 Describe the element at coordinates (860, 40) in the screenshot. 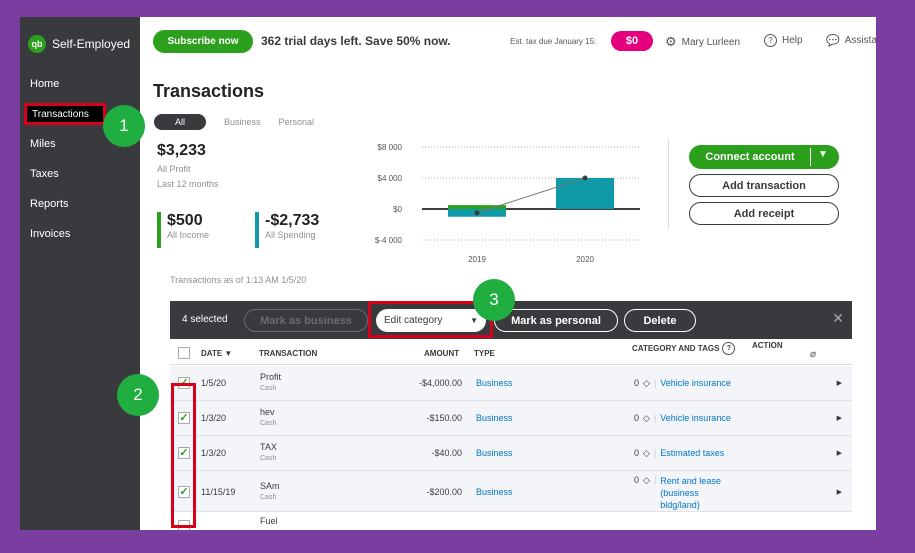

I see `assistant-label: Assista` at that location.